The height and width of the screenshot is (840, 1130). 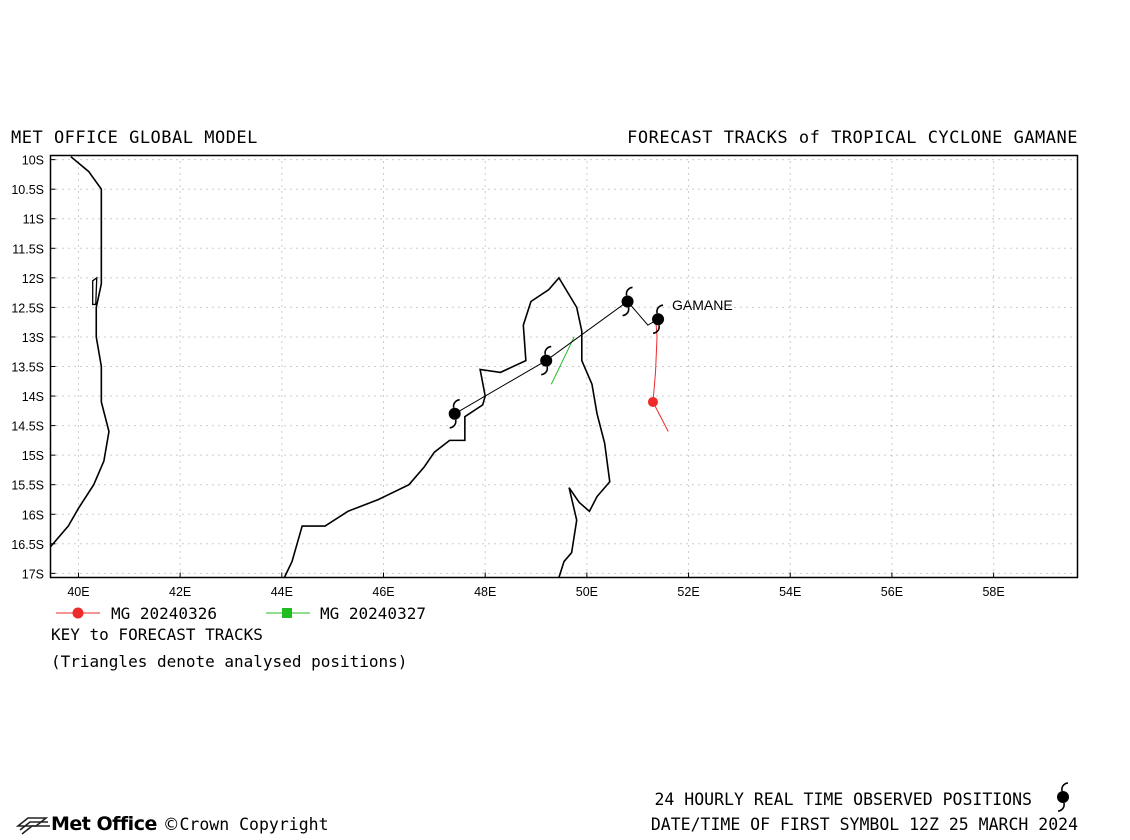 I want to click on lat-tick-label: 11S, so click(x=33, y=220).